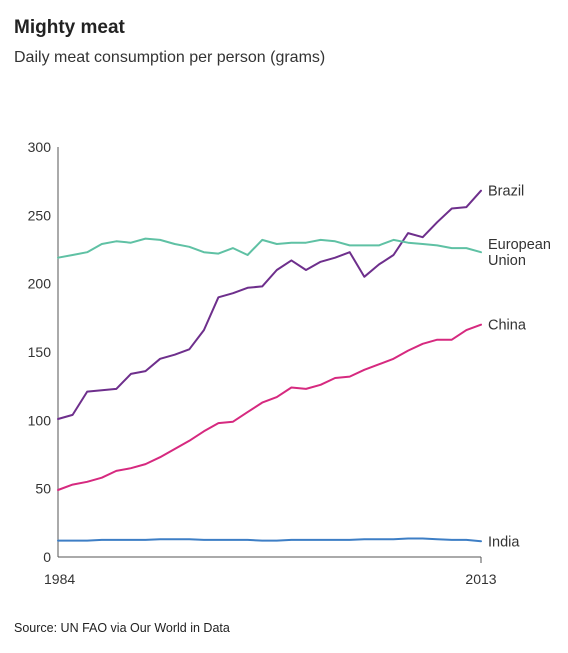 This screenshot has width=568, height=653. I want to click on source-note: Source: UN FAO via Our World in Data, so click(122, 628).